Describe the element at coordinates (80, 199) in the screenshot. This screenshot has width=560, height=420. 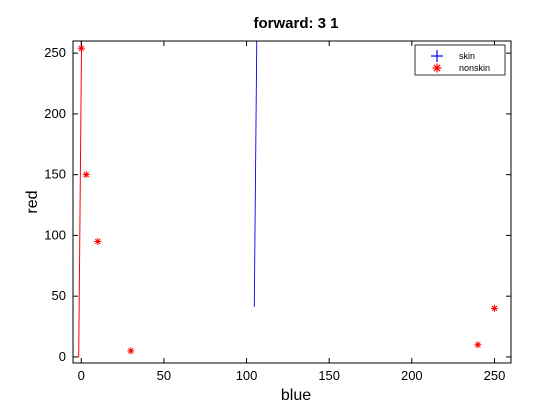
I see `nonskin-points` at that location.